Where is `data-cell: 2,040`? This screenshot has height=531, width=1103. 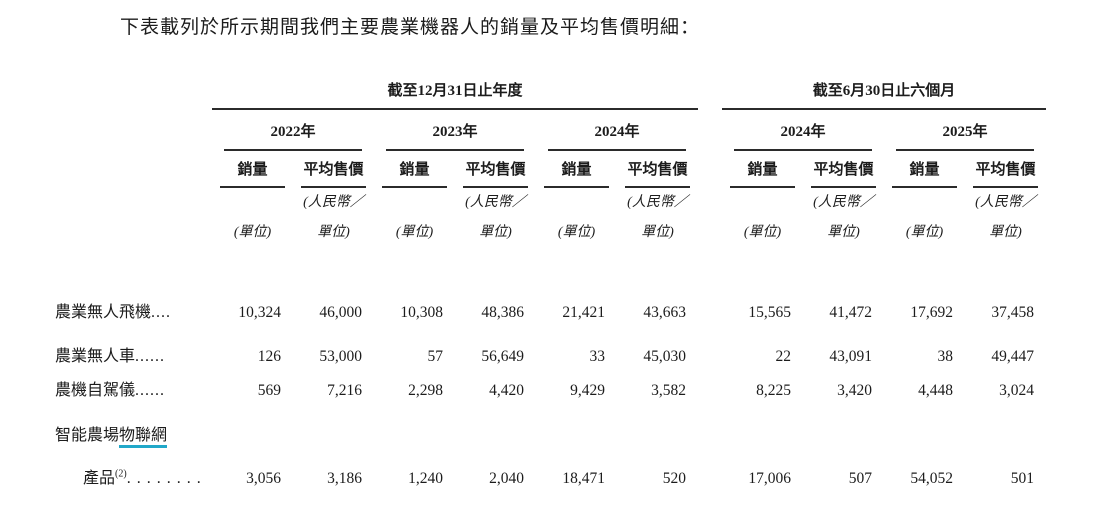
data-cell: 2,040 is located at coordinates (506, 478).